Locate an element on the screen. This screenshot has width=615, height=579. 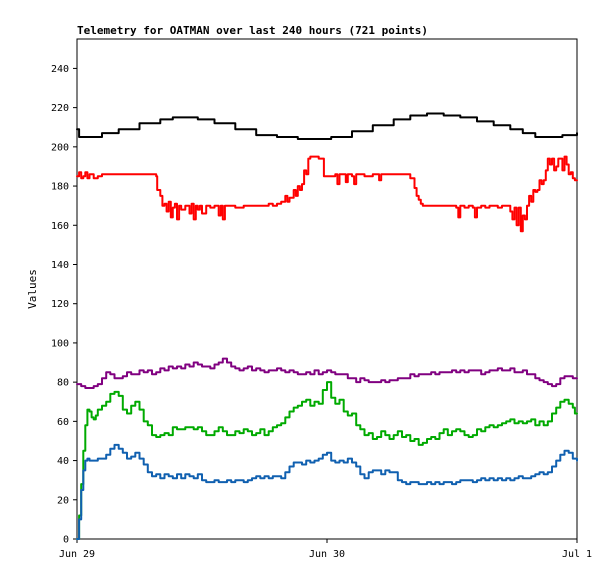
y-tick-label: 240 is located at coordinates (60, 69).